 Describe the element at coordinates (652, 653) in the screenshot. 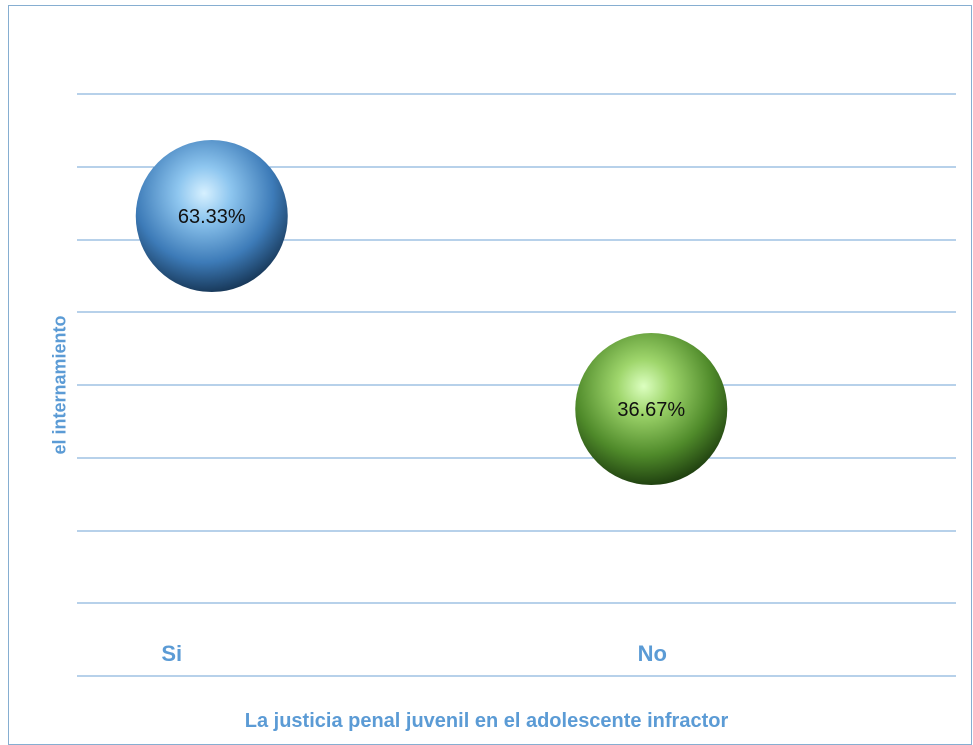

I see `x-tick-label-no: No` at that location.